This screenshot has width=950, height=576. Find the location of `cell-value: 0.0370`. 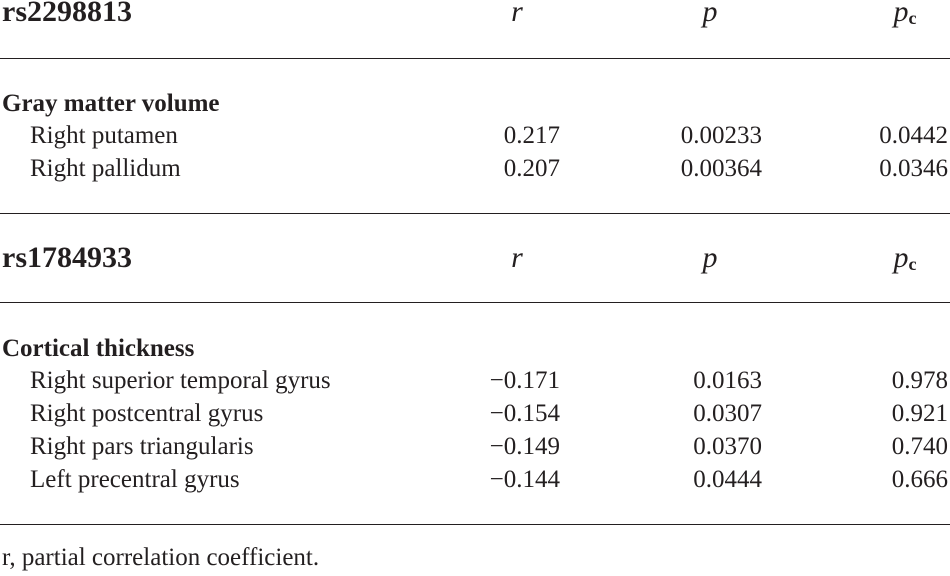

cell-value: 0.0370 is located at coordinates (727, 446).